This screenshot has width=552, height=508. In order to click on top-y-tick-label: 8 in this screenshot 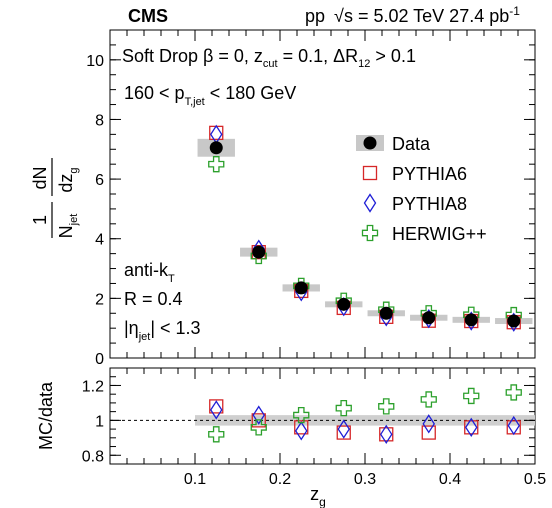, I will do `click(99, 120)`.